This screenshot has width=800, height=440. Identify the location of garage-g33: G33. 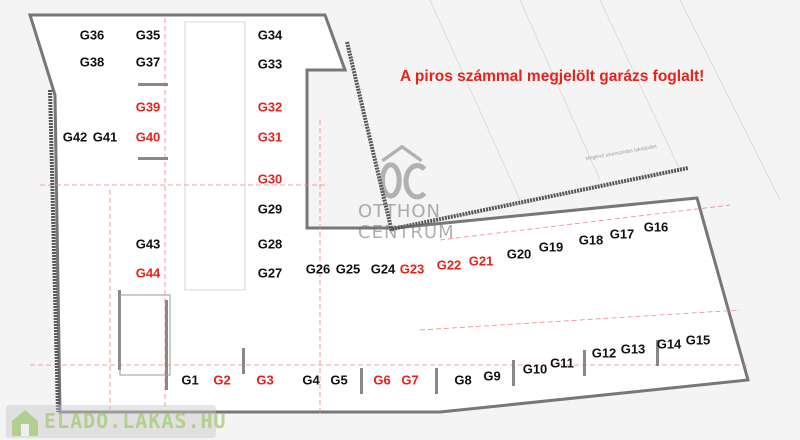
(270, 64).